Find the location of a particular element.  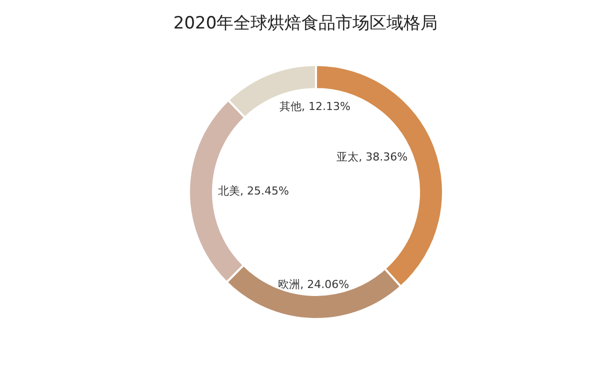

slice-label: 其他, 12.13% is located at coordinates (315, 107).